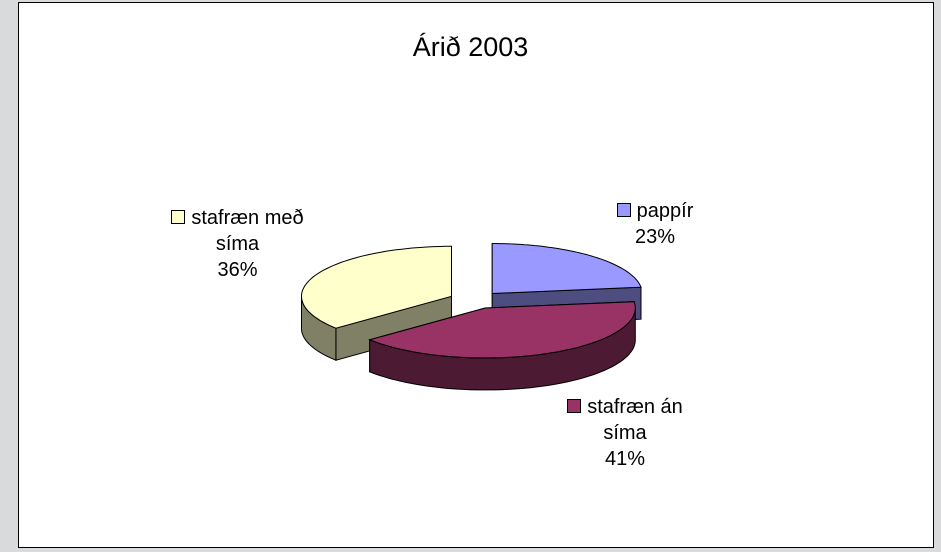 Image resolution: width=941 pixels, height=552 pixels. I want to click on category-label: pappír, so click(665, 211).